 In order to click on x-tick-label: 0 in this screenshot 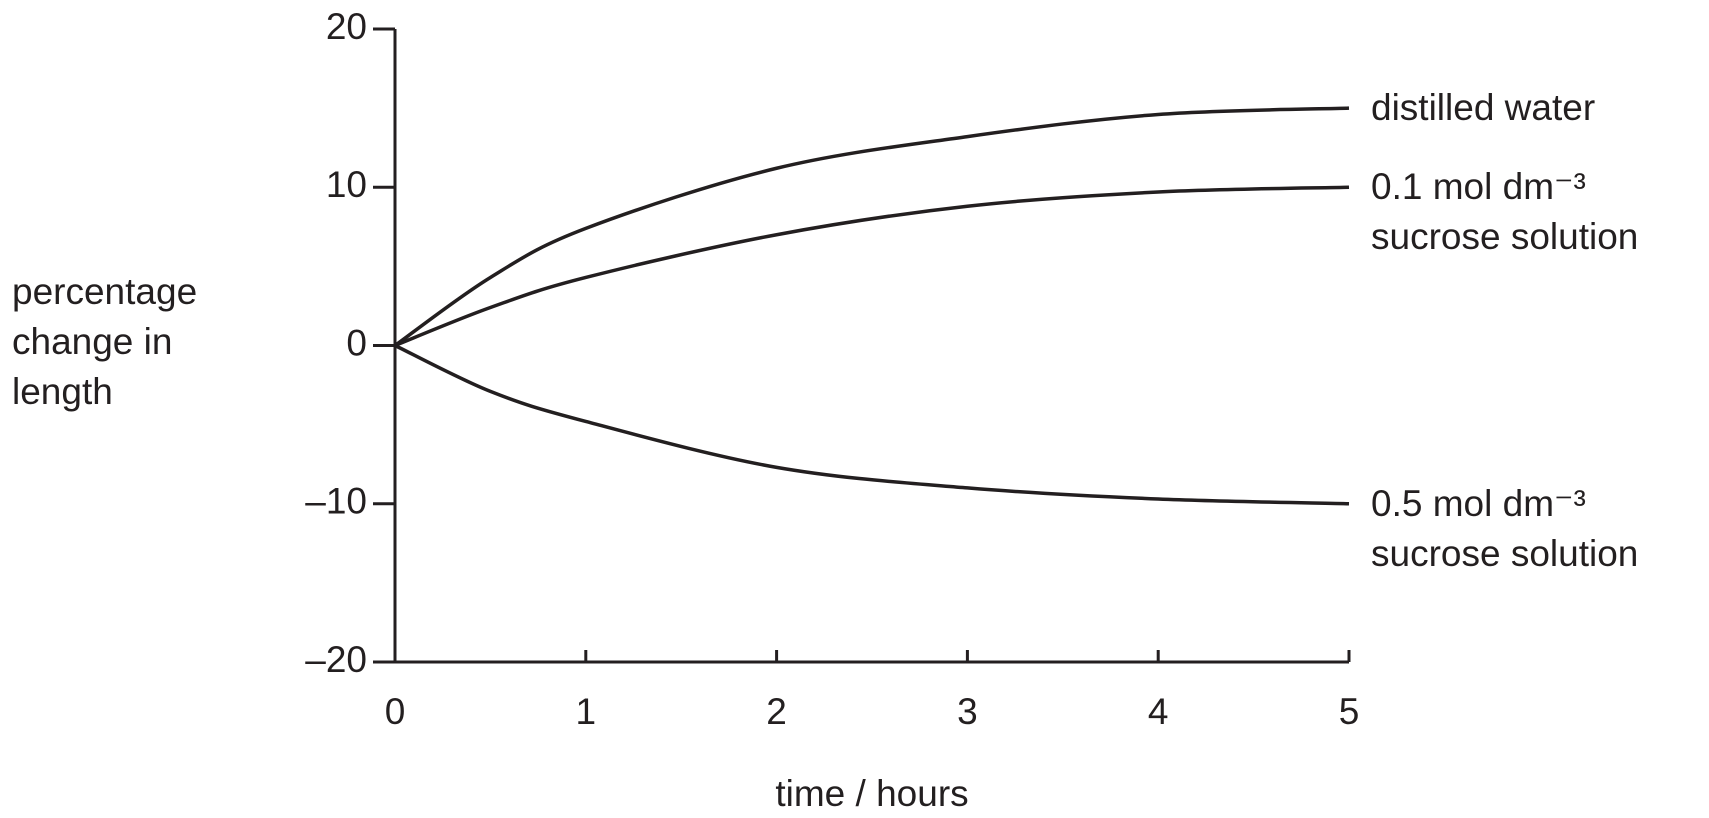, I will do `click(395, 711)`.